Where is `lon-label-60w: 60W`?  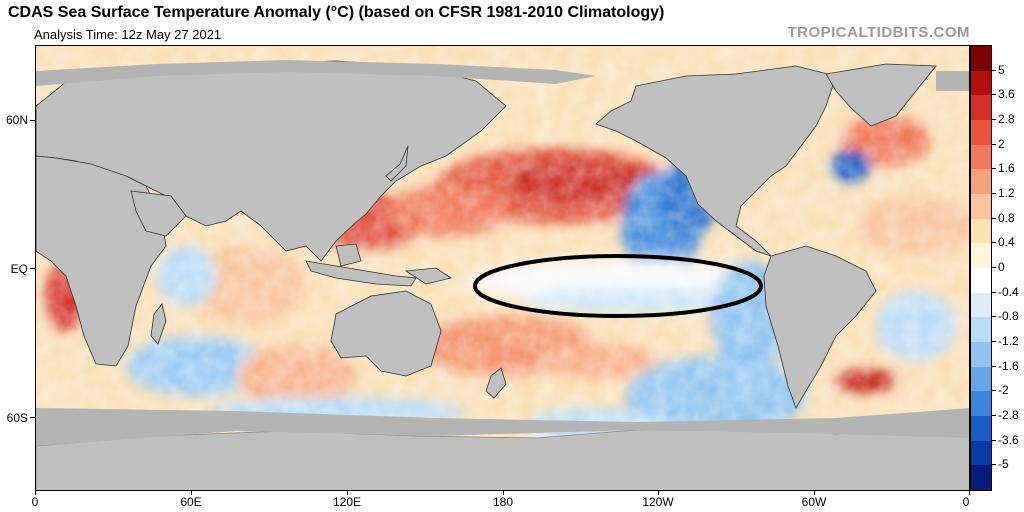 lon-label-60w: 60W is located at coordinates (814, 502).